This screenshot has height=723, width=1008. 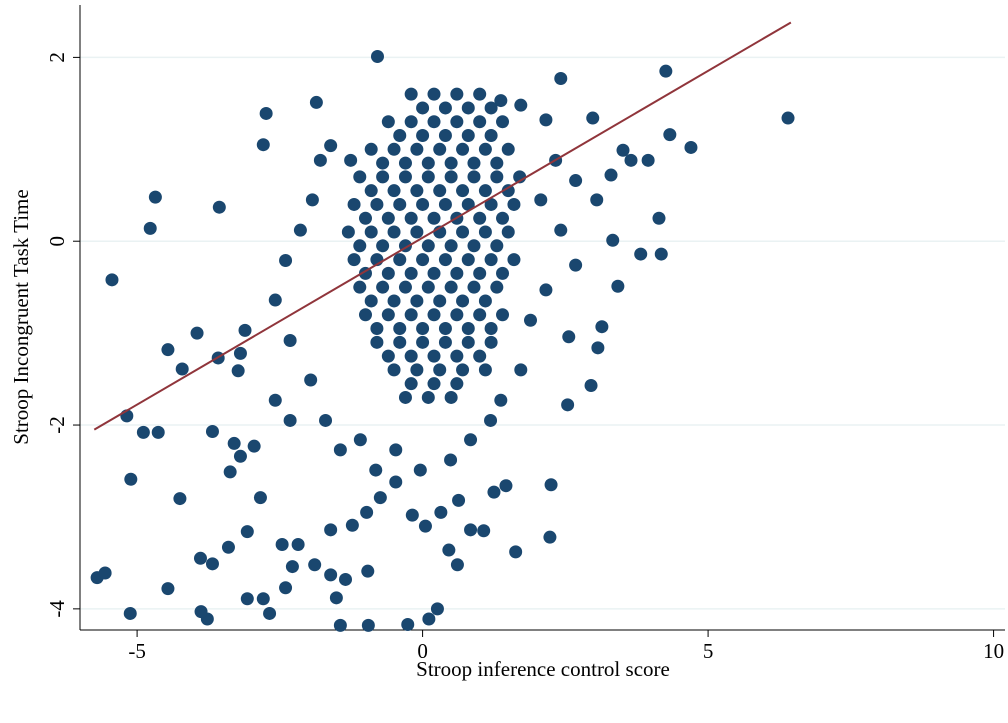 What do you see at coordinates (21, 316) in the screenshot?
I see `y-axis-title: Stroop Incongruent Task Time` at bounding box center [21, 316].